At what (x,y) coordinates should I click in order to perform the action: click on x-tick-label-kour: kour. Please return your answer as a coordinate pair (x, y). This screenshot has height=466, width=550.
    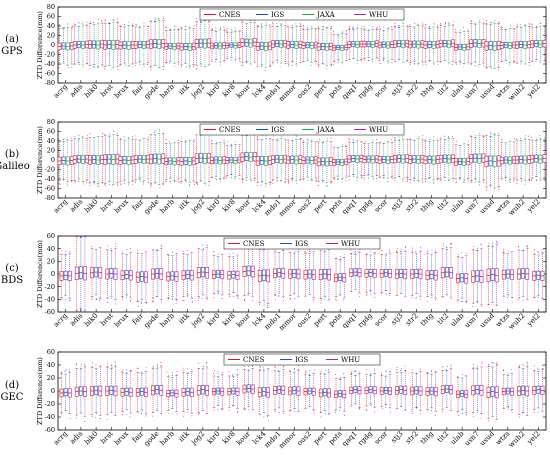
    Looking at the image, I should click on (244, 320).